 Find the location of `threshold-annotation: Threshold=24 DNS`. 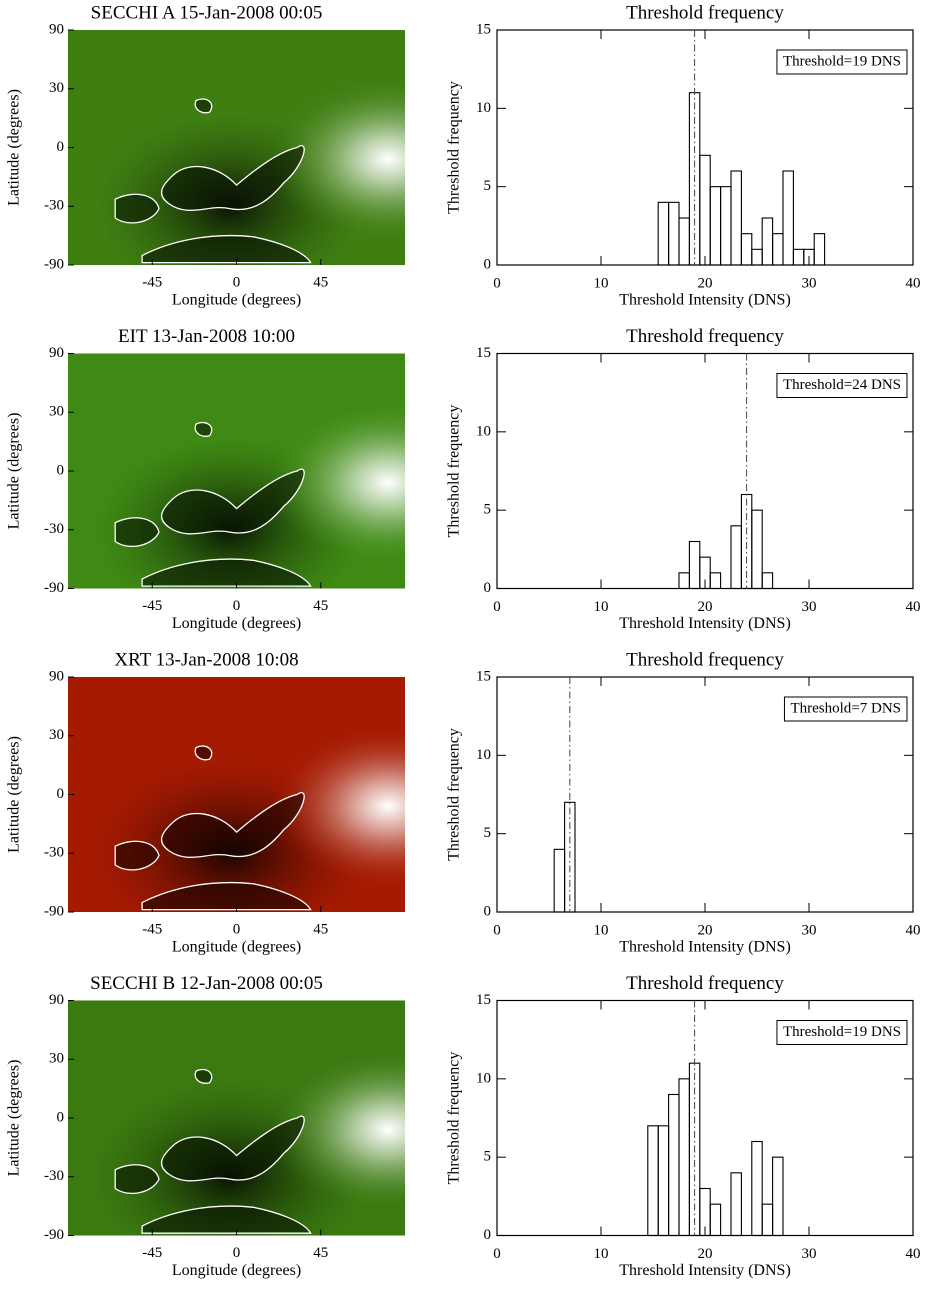

threshold-annotation: Threshold=24 DNS is located at coordinates (842, 385).